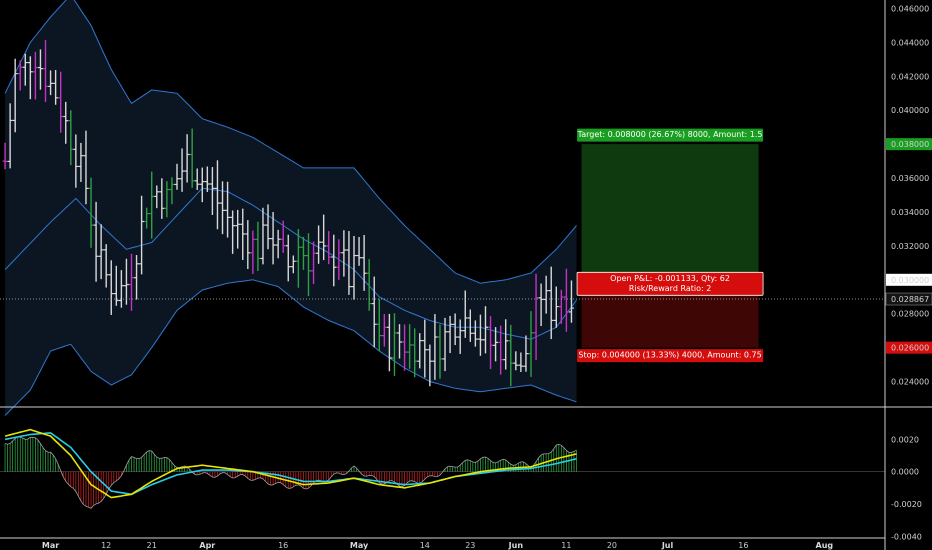 Image resolution: width=932 pixels, height=550 pixels. Describe the element at coordinates (670, 278) in the screenshot. I see `open-pnl-label-text: Open P&L: -0.001133, Qty: 62` at that location.